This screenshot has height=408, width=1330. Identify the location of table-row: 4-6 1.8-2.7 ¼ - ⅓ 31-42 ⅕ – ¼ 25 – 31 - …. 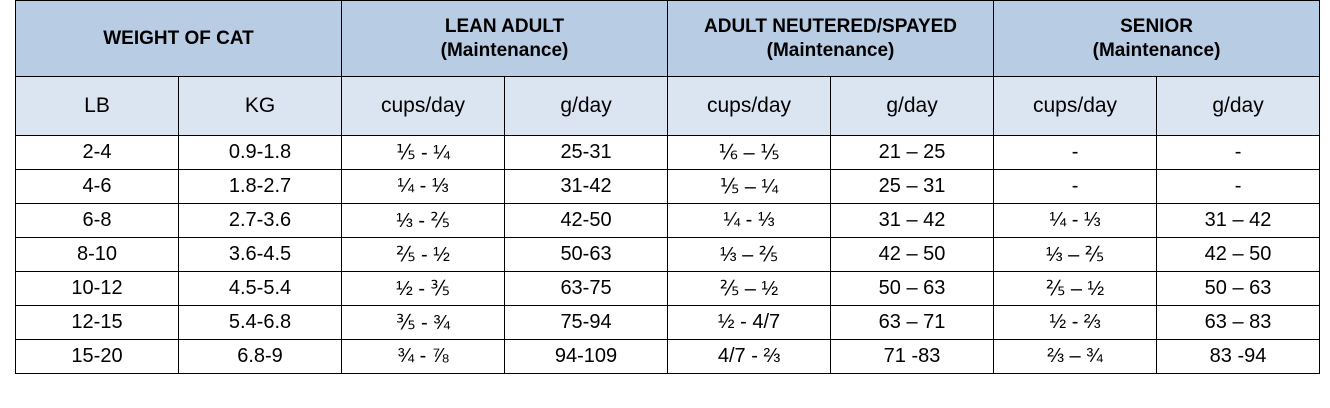
(668, 186).